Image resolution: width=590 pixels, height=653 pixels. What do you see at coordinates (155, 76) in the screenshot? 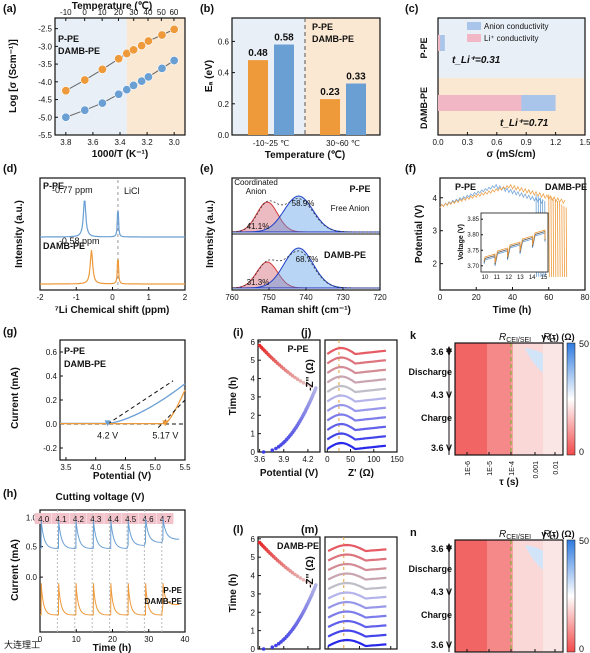
I see `a-band-hot` at bounding box center [155, 76].